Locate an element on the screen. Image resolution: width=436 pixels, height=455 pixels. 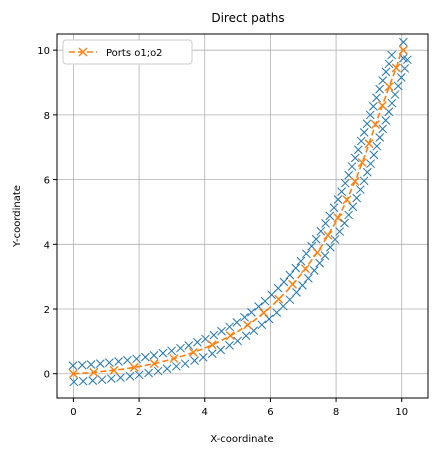
x-axis-ticks: 0 2 4 6 8 10 is located at coordinates (239, 408).